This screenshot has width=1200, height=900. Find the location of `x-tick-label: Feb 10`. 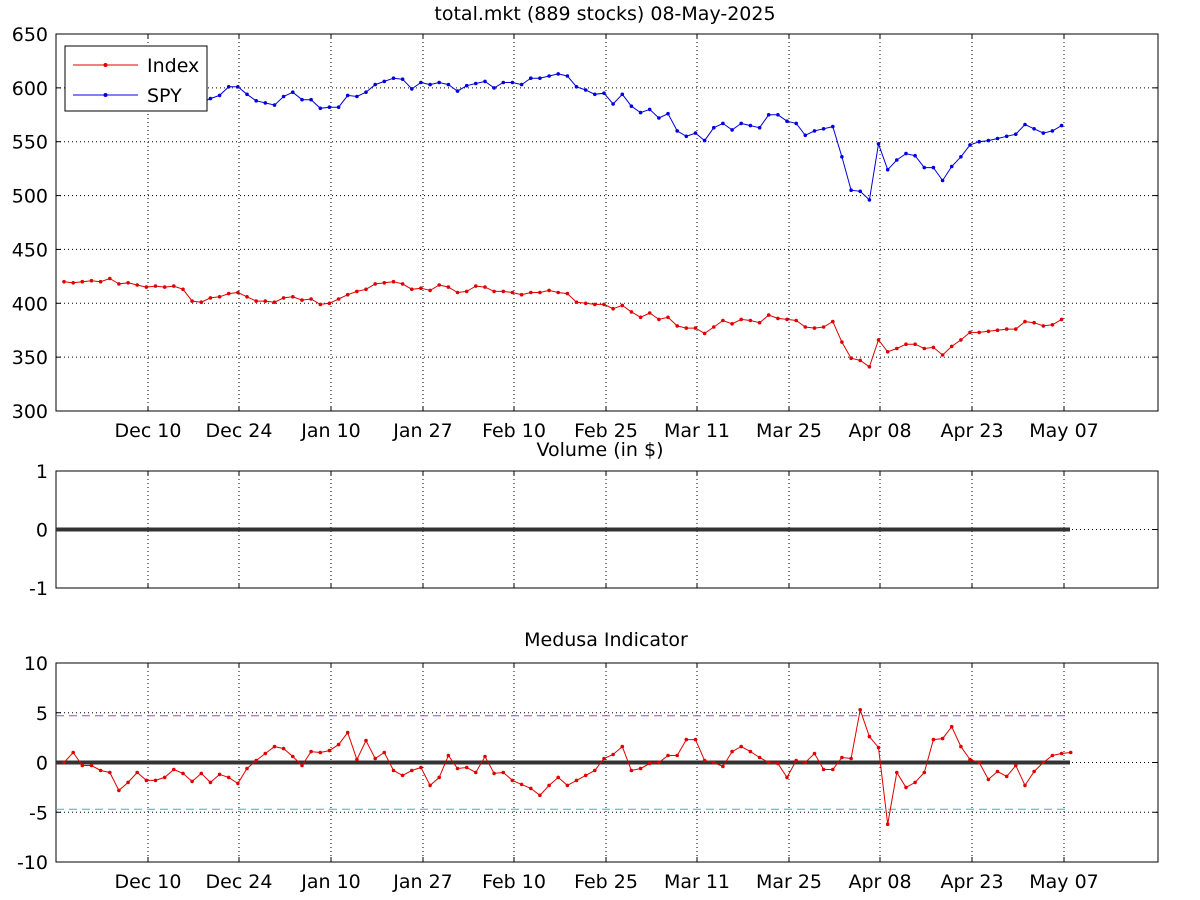

x-tick-label: Feb 10 is located at coordinates (514, 882).